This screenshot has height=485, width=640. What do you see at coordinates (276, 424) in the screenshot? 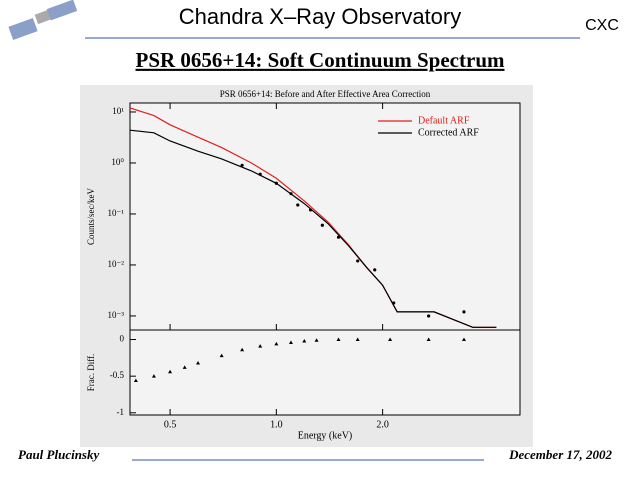
I see `x-tick-label: 1.0` at bounding box center [276, 424].